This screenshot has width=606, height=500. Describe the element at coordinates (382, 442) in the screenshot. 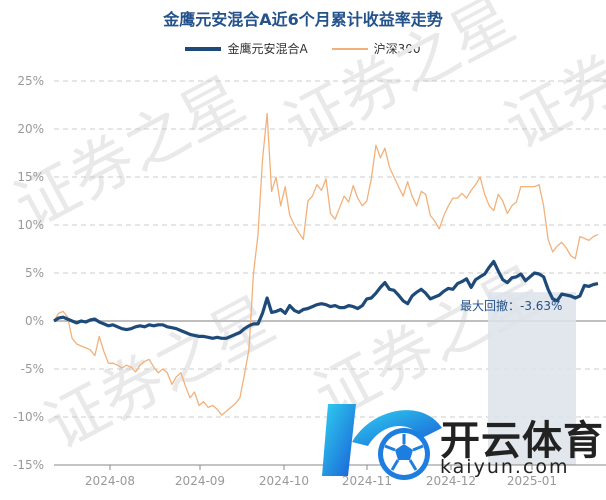

I see `k-soccer-ball-logo-icon` at that location.